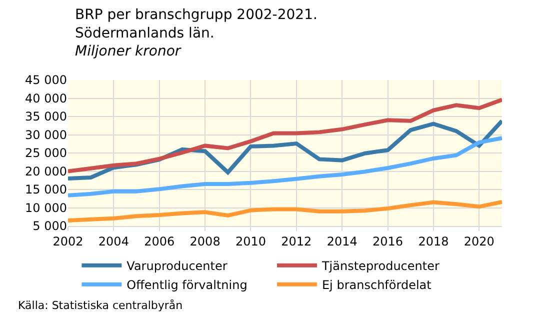  I want to click on x-tick-label: 2006, so click(159, 241).